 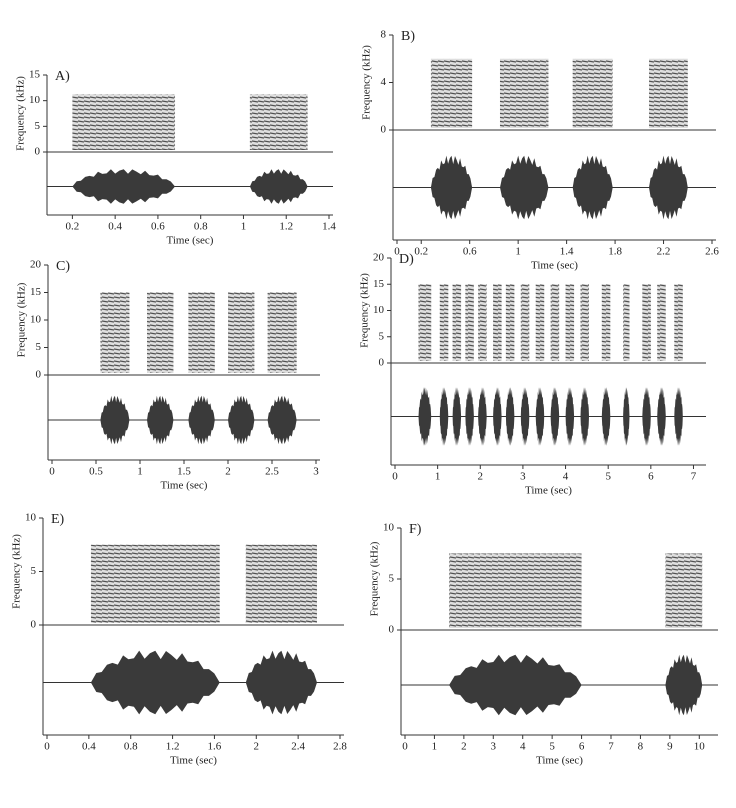 What do you see at coordinates (215, 747) in the screenshot?
I see `x-tick-label: 1.6` at bounding box center [215, 747].